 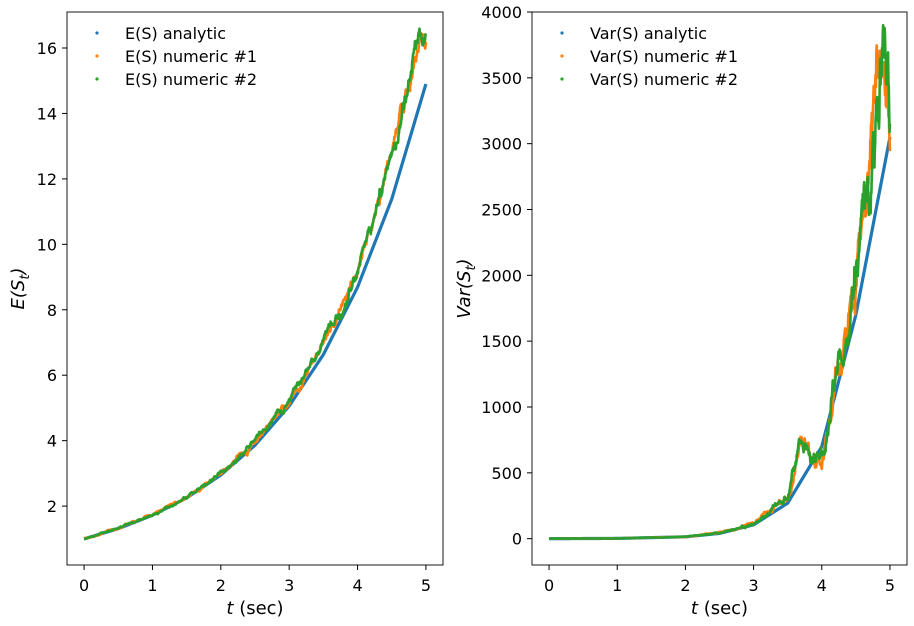 I want to click on y-tick-label: 8, so click(x=52, y=310).